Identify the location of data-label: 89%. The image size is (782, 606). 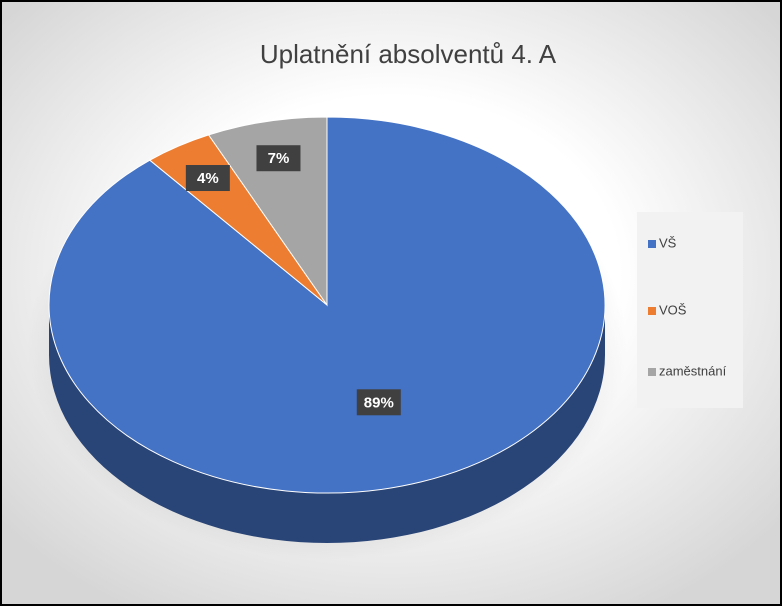
(379, 402).